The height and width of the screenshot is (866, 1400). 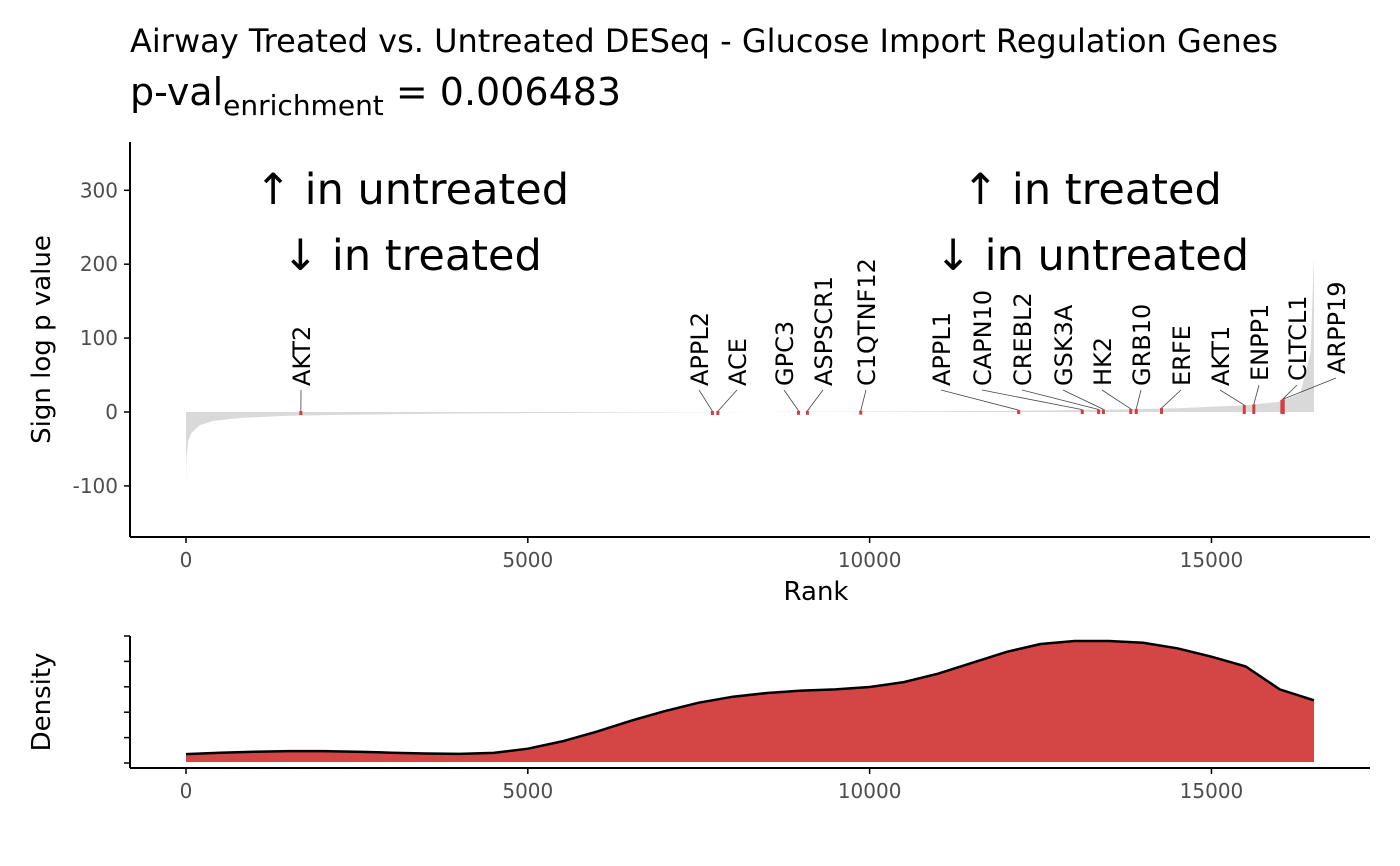 I want to click on gene-label: ARPP19, so click(x=1337, y=327).